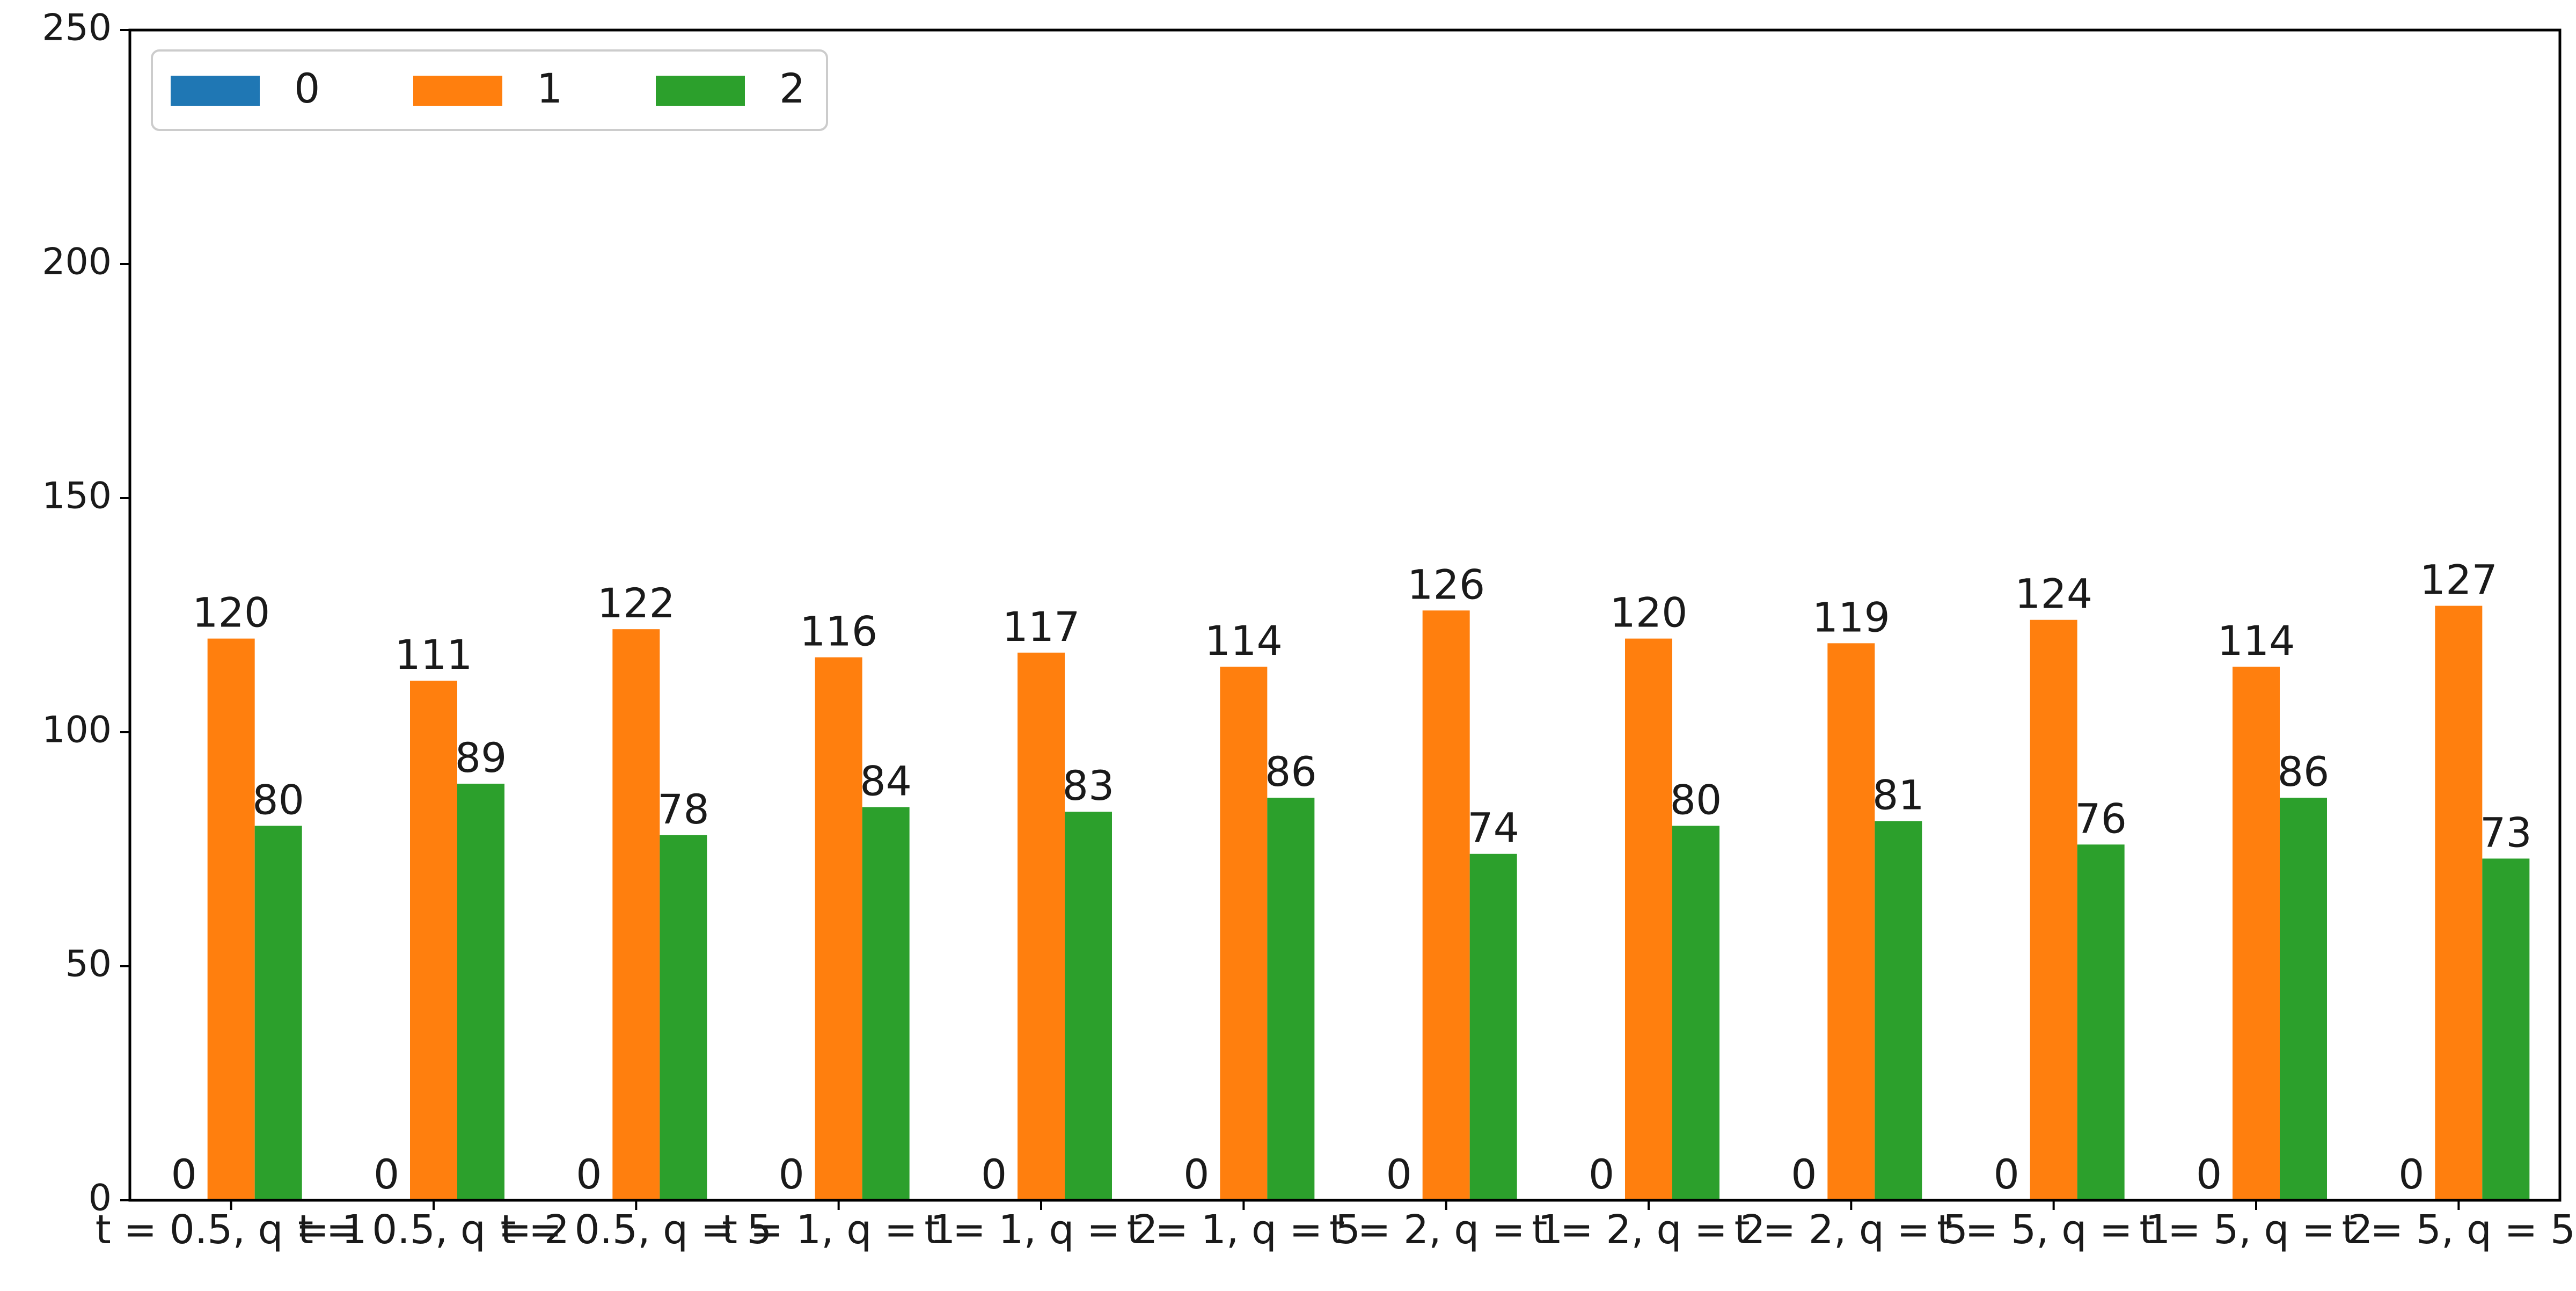  Describe the element at coordinates (838, 1230) in the screenshot. I see `x-tick-label: t = 1, q = 1` at that location.